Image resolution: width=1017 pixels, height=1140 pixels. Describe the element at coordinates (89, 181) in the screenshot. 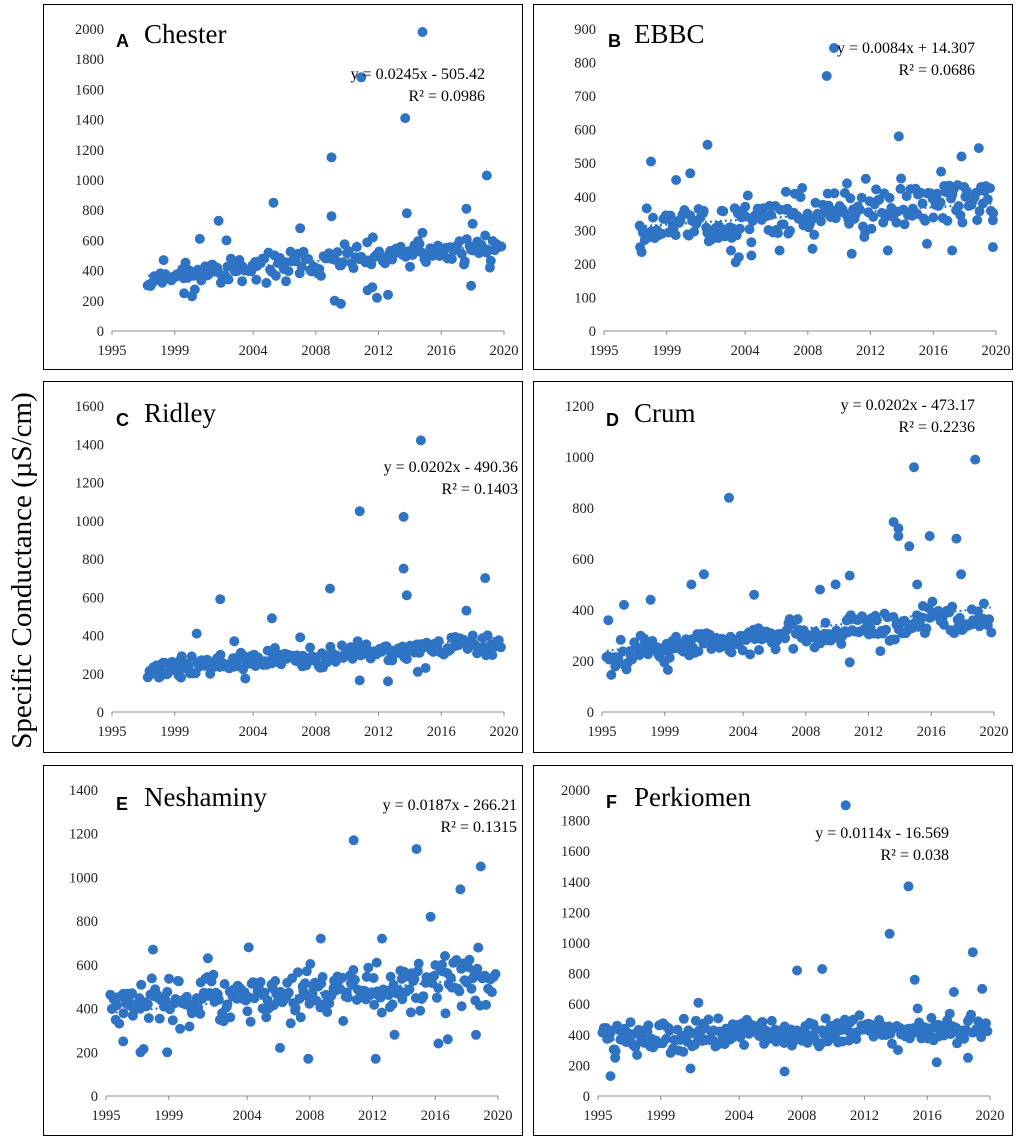

I see `y-tick-label: 1000` at that location.